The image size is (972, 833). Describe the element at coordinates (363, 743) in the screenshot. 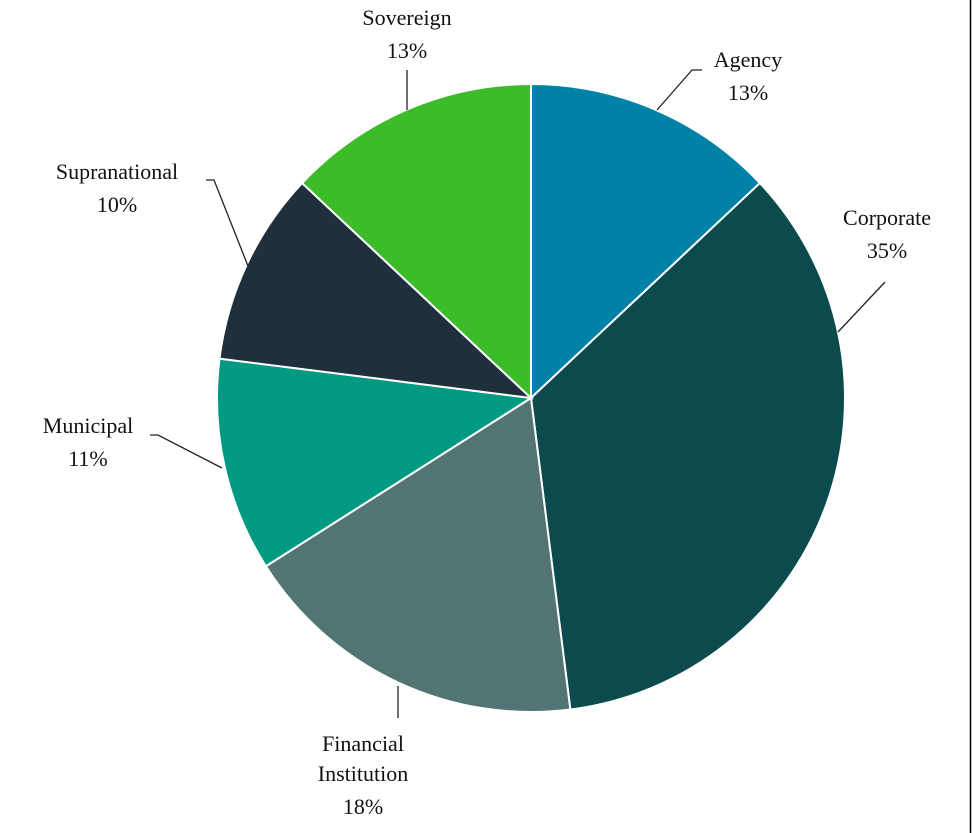

I see `slice-label-line: Financial` at that location.